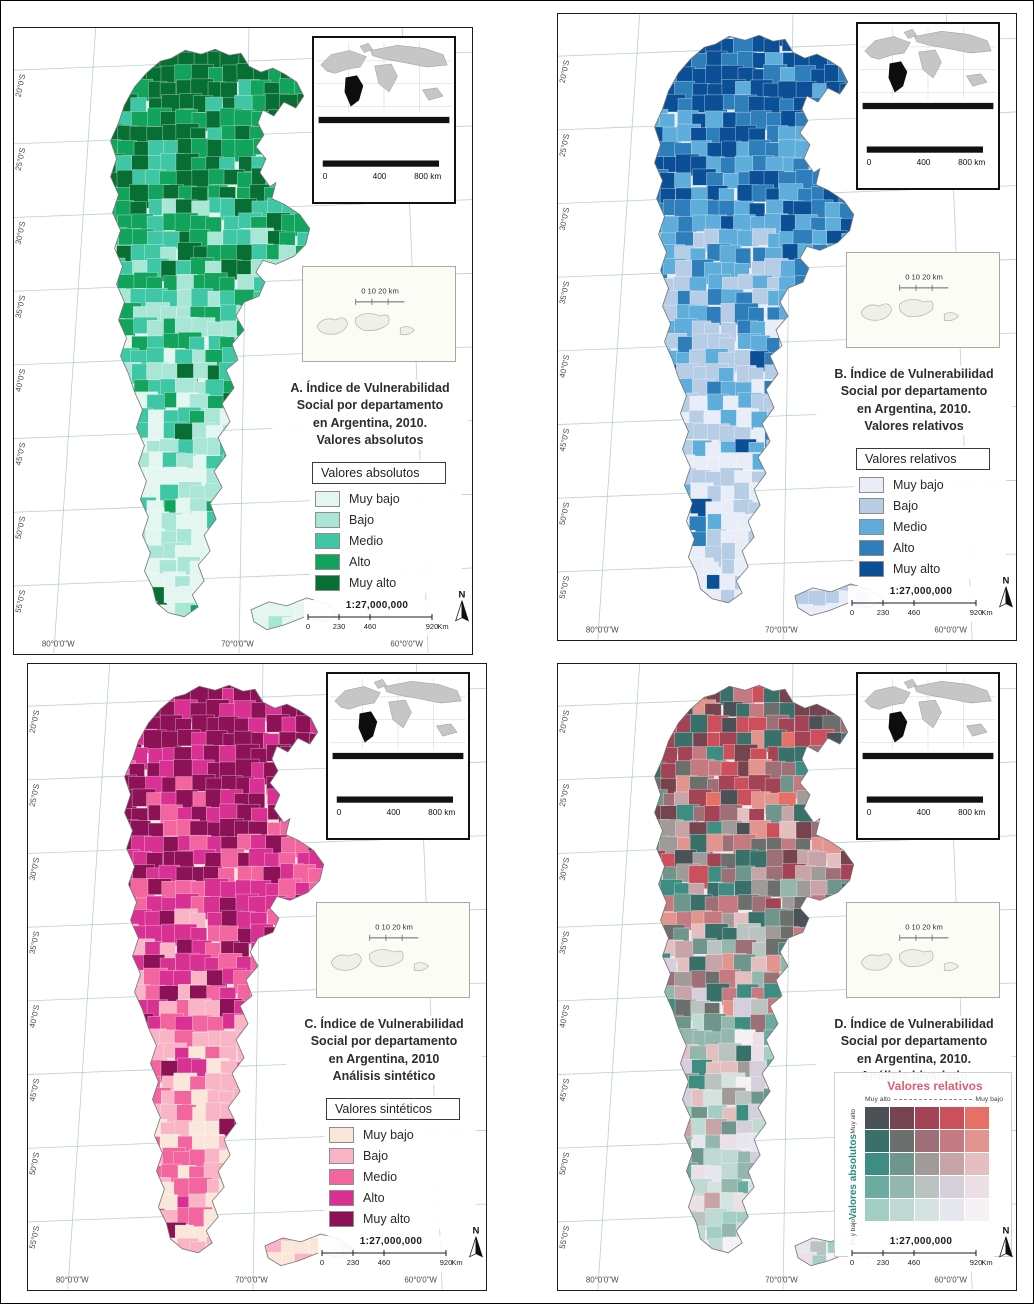 The width and height of the screenshot is (1034, 1304). Describe the element at coordinates (935, 1086) in the screenshot. I see `bivariate-x-title: Valores relativos` at that location.